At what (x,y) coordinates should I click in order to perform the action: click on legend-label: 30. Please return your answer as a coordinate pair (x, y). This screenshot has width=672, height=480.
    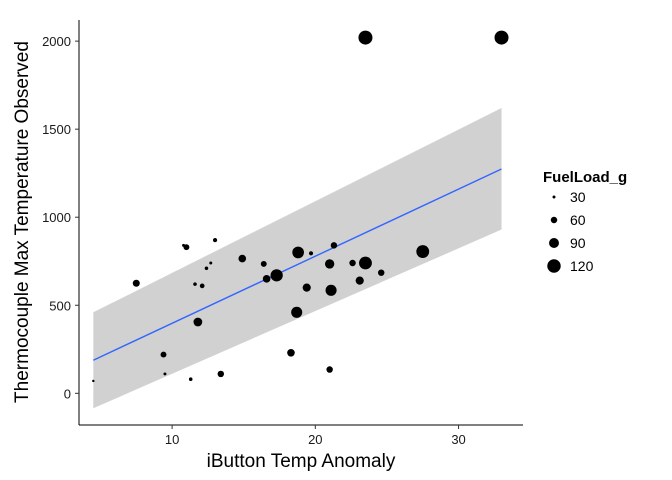
    Looking at the image, I should click on (578, 197).